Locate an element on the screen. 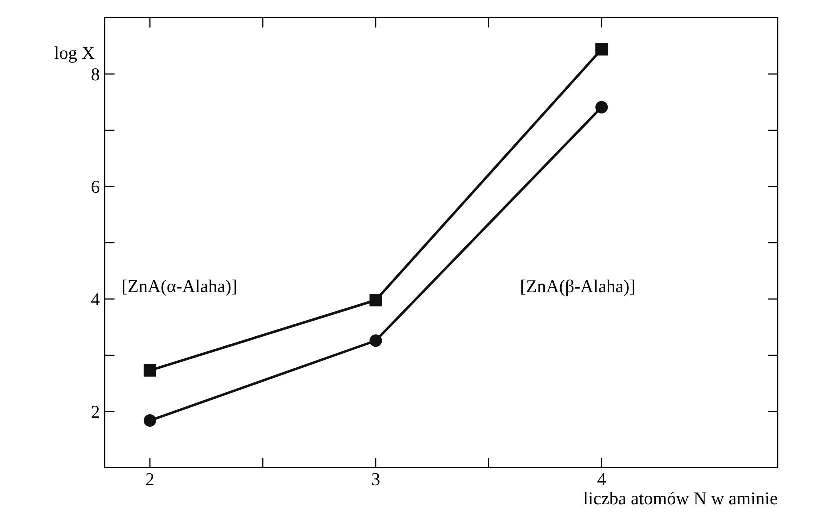 The width and height of the screenshot is (814, 528). y-tick-label: 4 is located at coordinates (95, 300).